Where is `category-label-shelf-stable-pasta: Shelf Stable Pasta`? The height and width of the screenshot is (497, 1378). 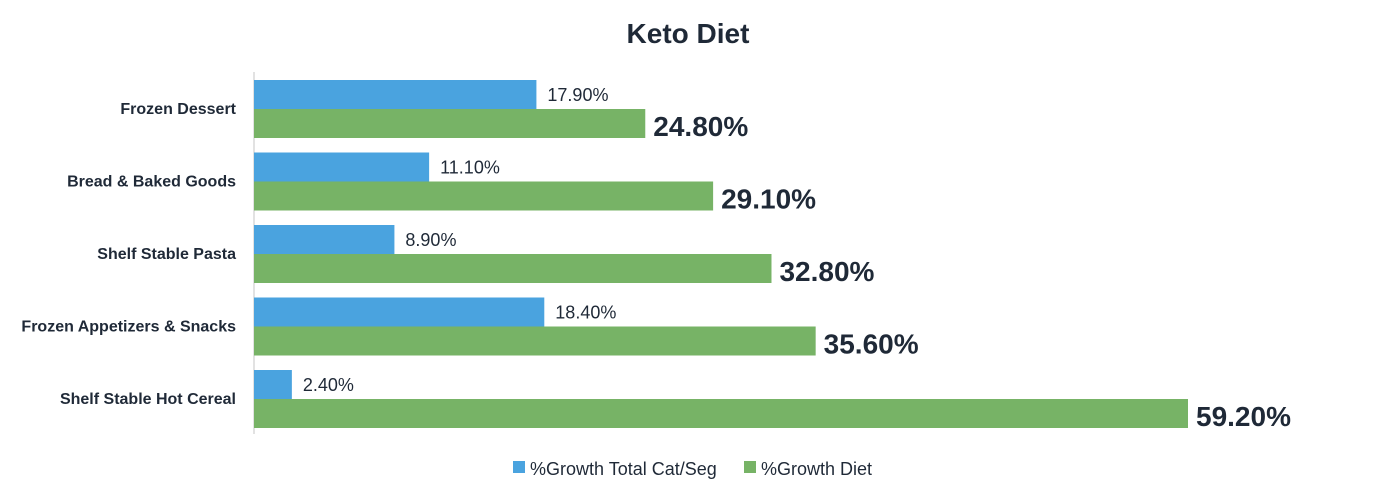 category-label-shelf-stable-pasta: Shelf Stable Pasta is located at coordinates (166, 254).